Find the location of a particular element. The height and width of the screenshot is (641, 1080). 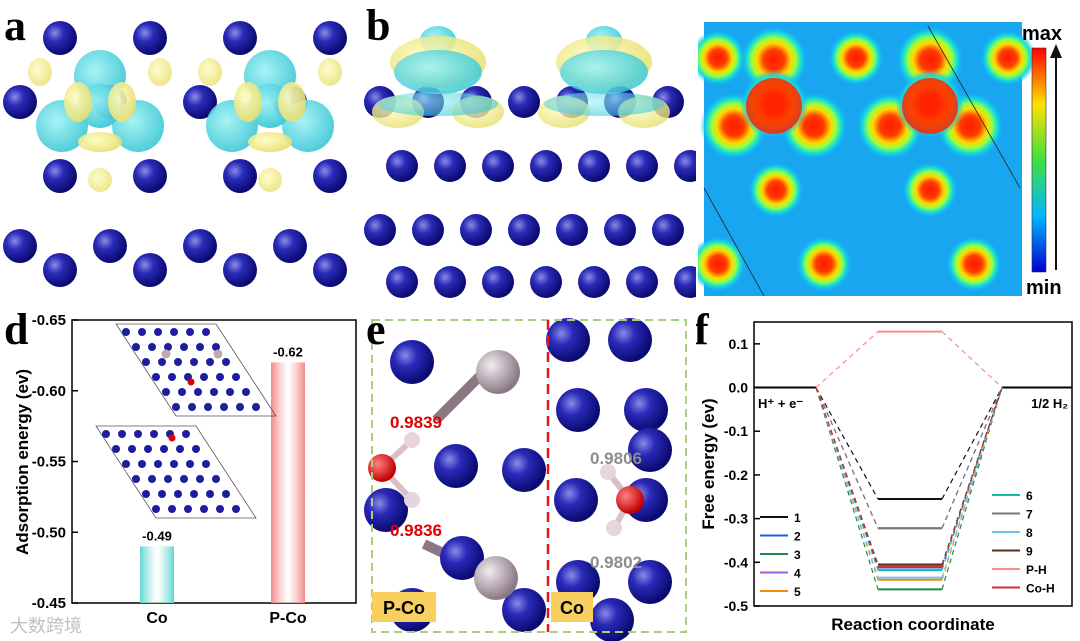

tag-p-co-text: P-Co is located at coordinates (404, 608).